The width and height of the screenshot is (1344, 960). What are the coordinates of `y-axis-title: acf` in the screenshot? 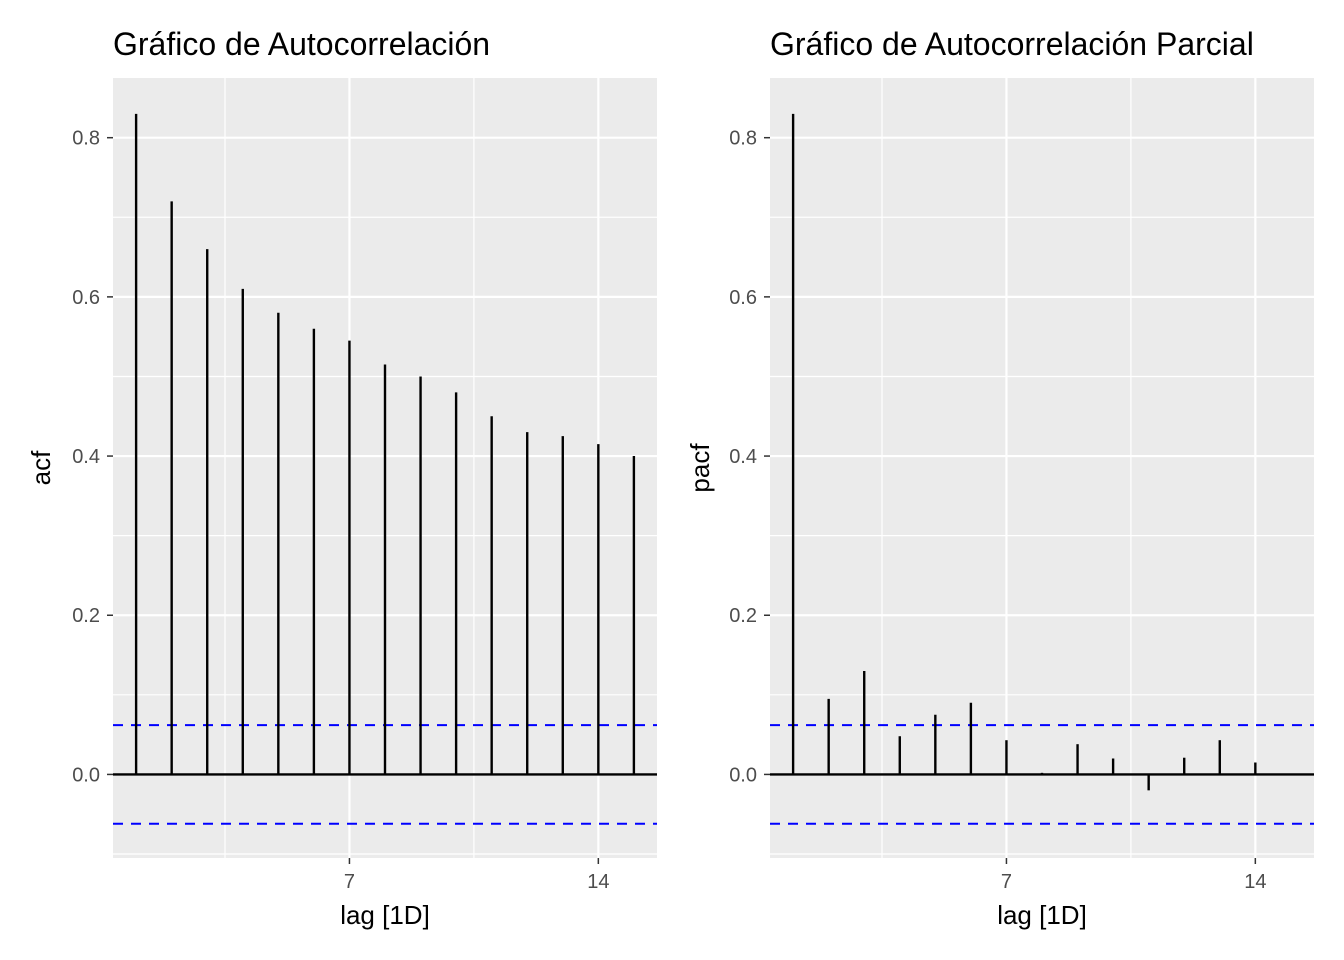 It's located at (41, 467).